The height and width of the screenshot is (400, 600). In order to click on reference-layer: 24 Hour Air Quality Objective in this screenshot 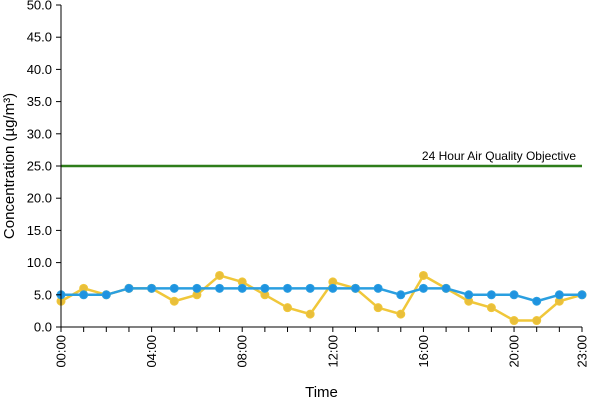, I will do `click(321, 158)`.